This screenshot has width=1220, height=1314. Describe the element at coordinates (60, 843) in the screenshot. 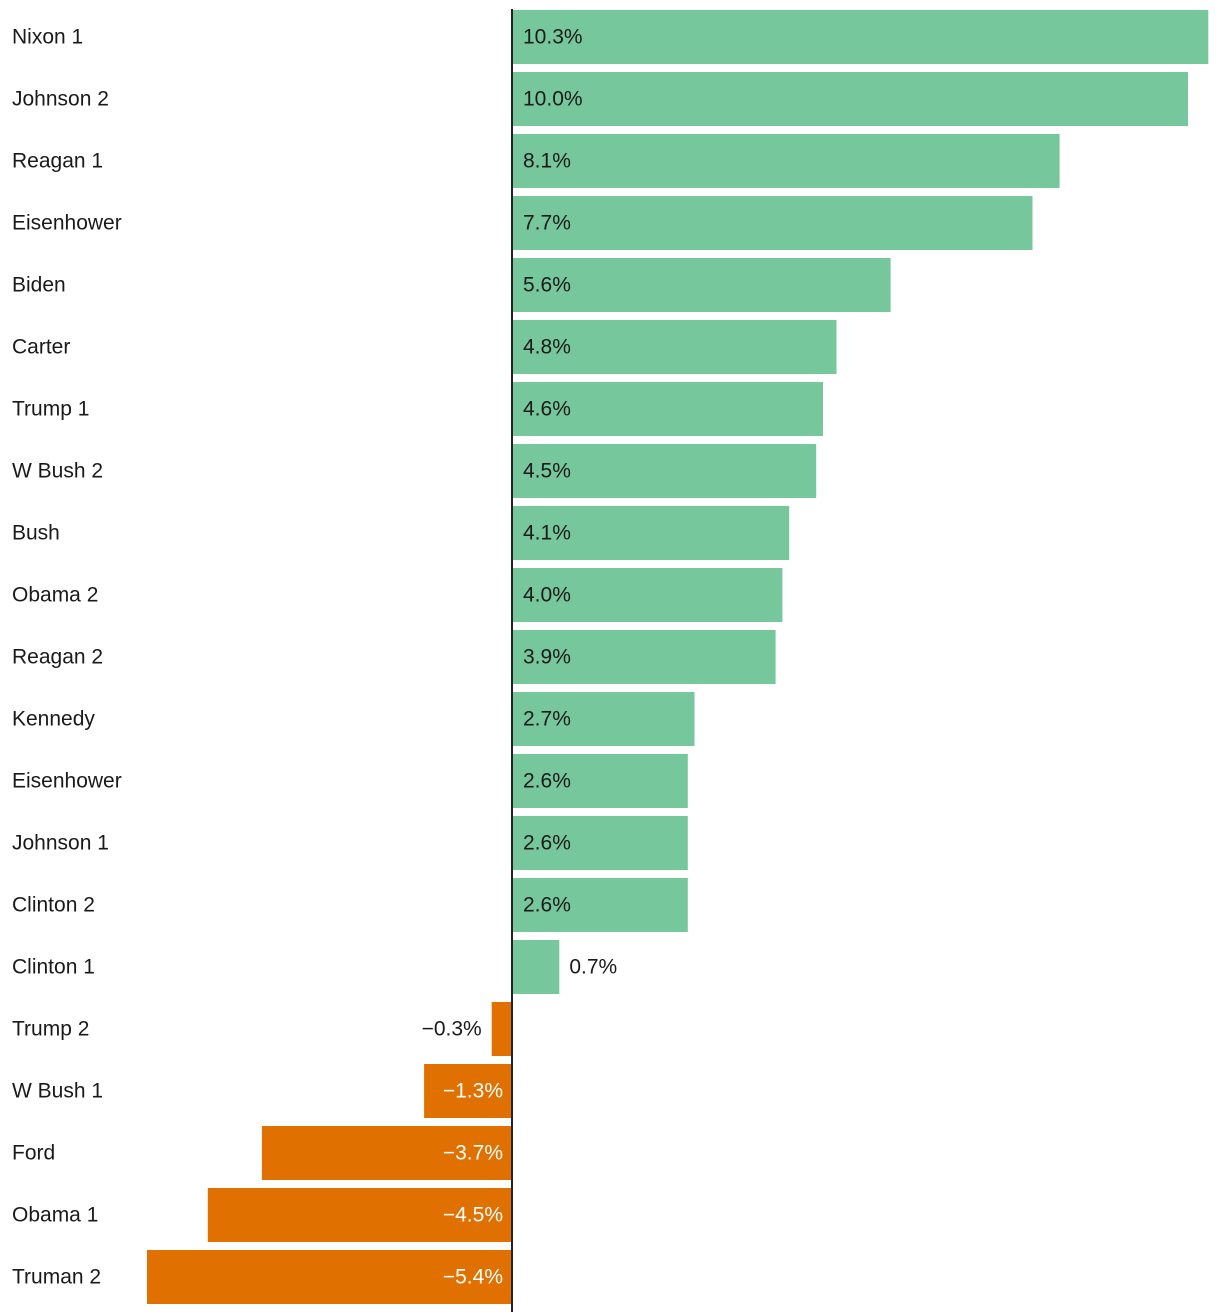

I see `category-label: Johnson 1` at that location.